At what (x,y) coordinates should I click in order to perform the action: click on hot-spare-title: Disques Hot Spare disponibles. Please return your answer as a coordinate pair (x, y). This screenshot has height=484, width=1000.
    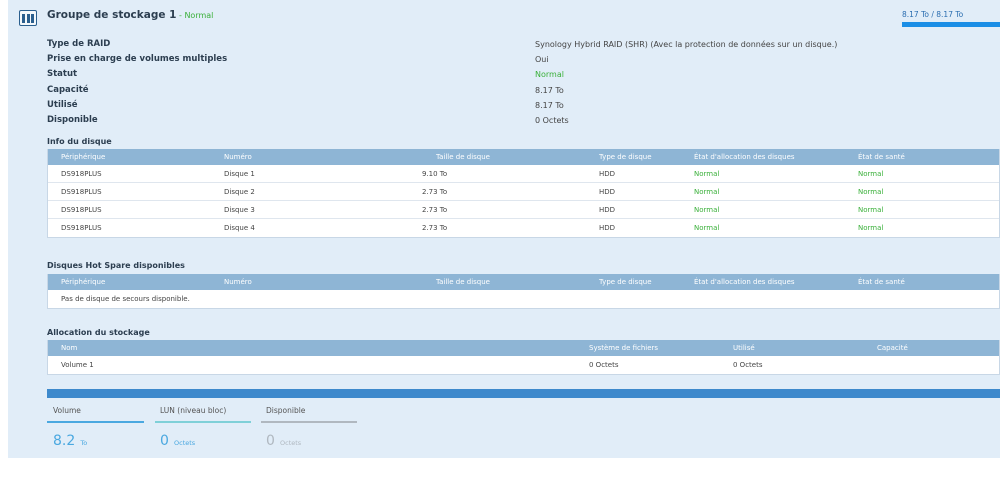
    Looking at the image, I should click on (116, 265).